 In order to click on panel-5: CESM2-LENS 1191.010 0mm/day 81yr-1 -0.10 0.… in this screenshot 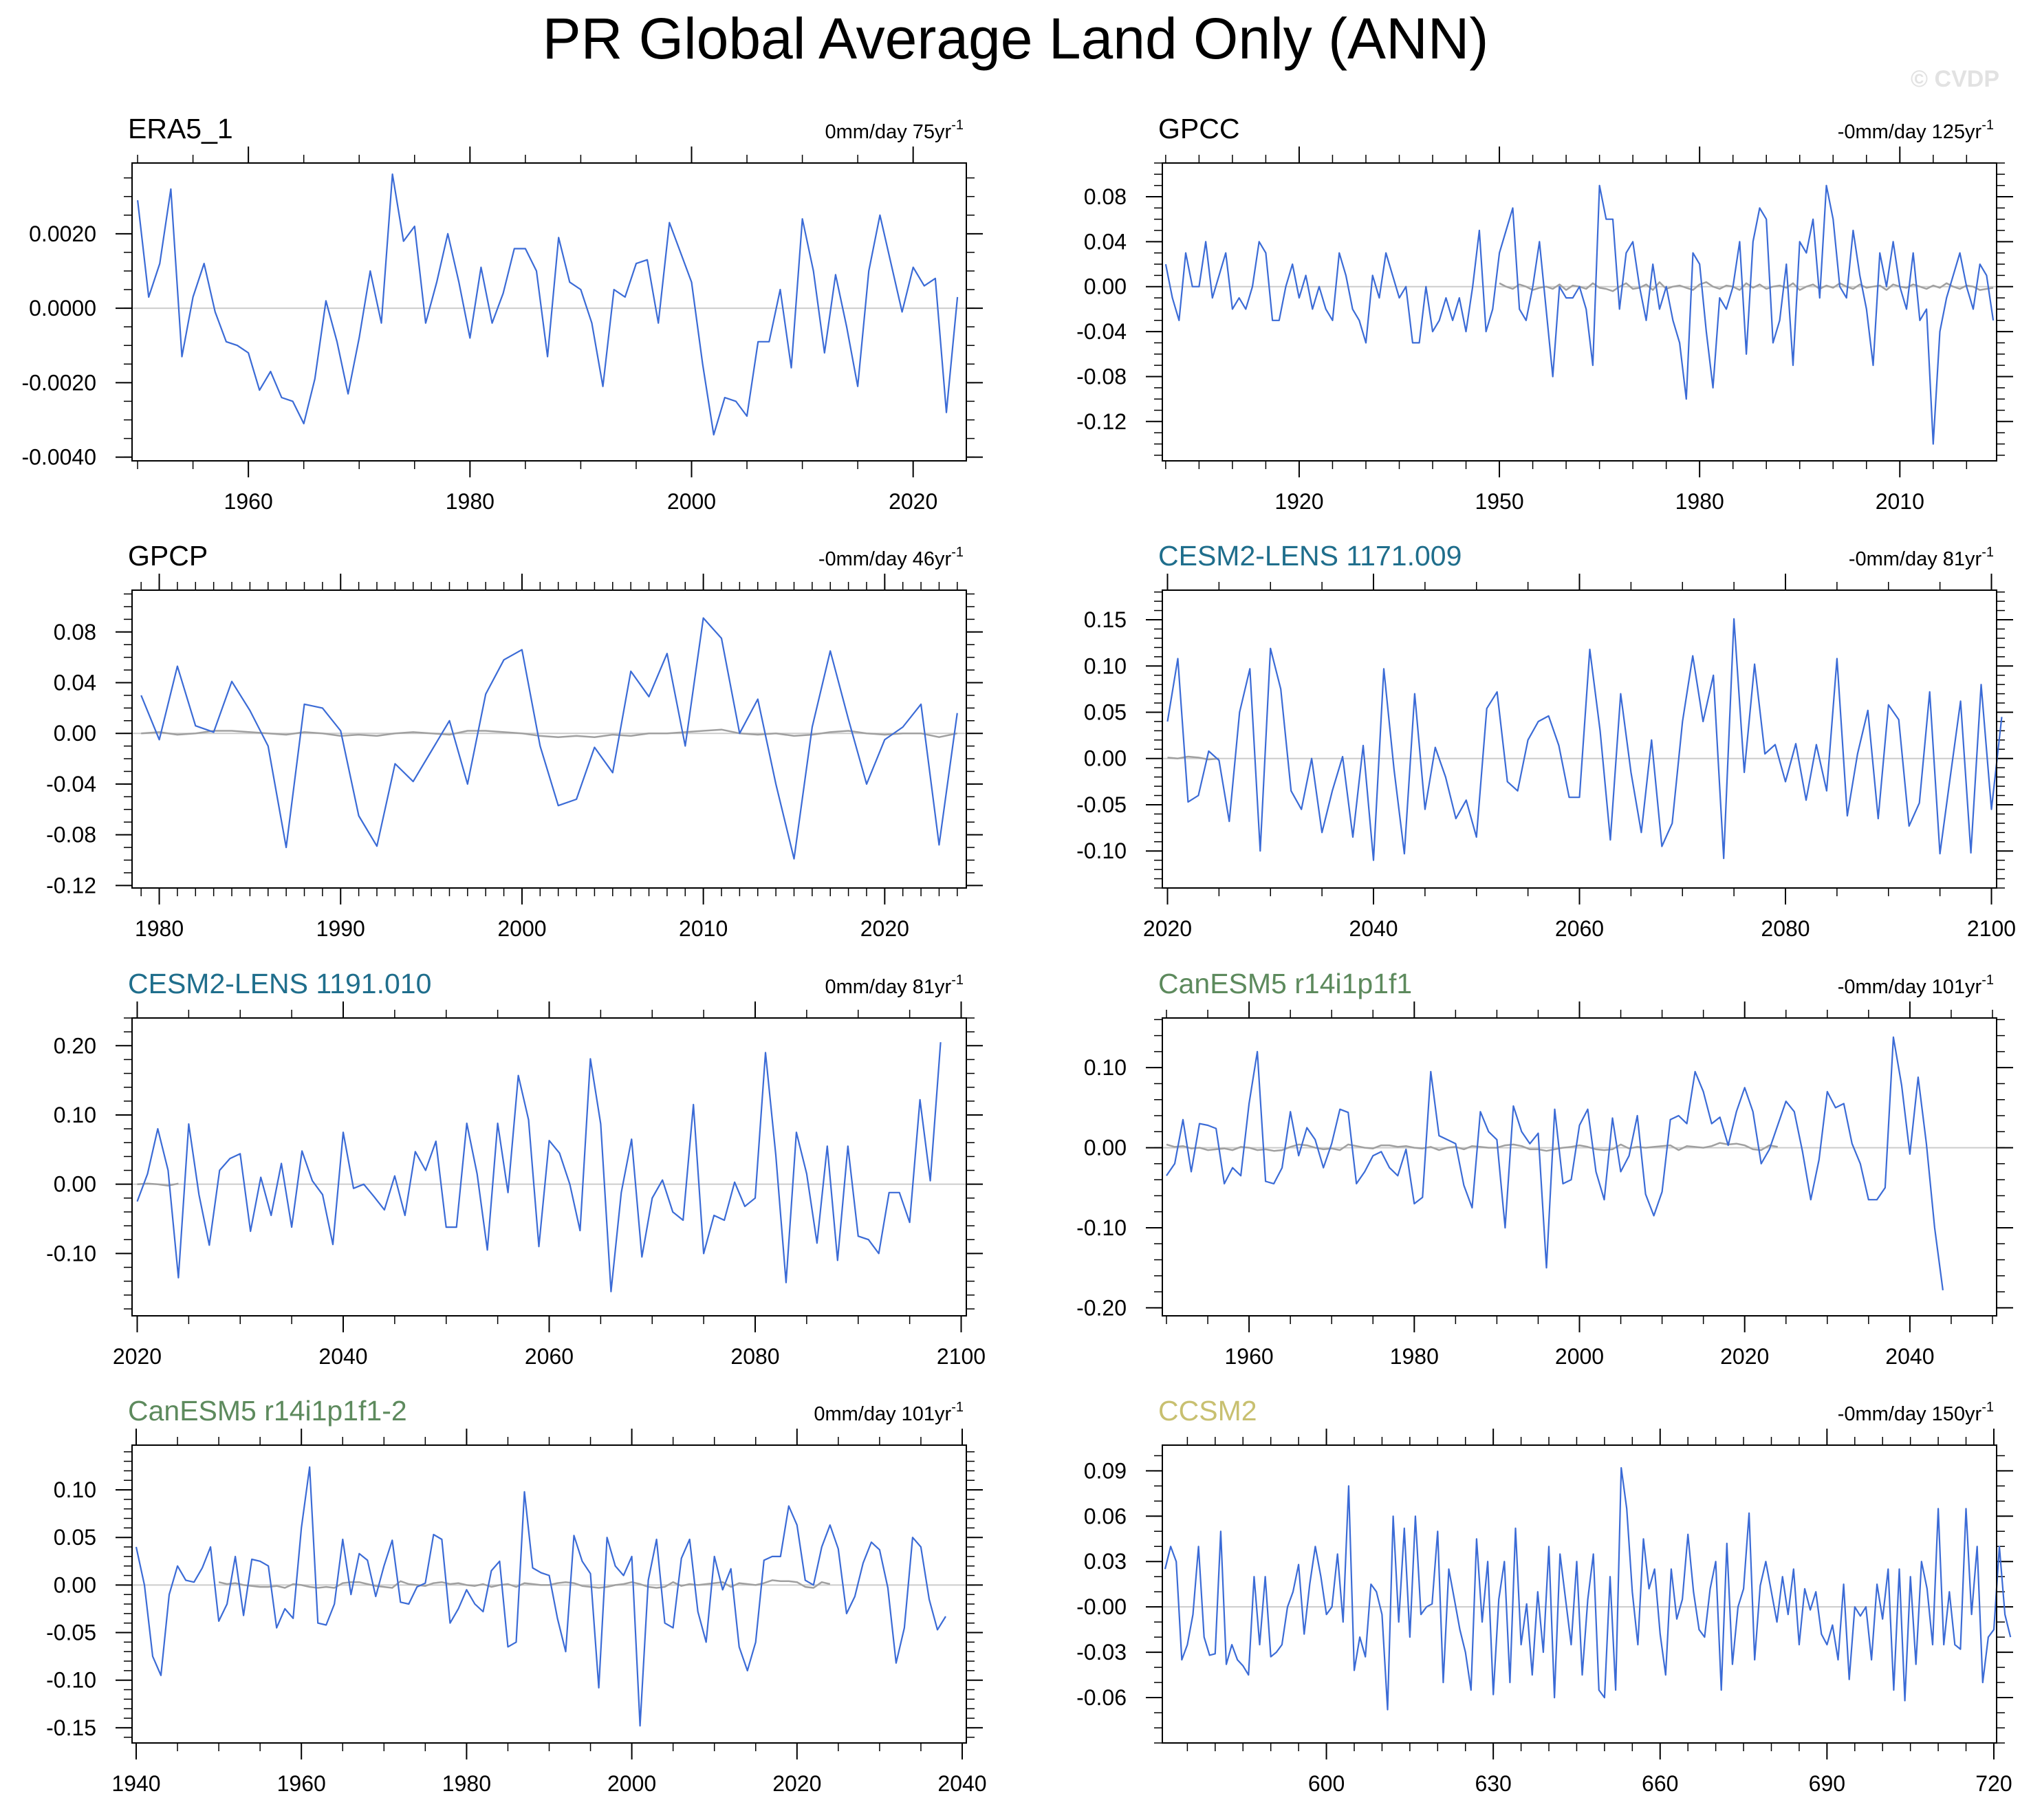, I will do `click(516, 1168)`.